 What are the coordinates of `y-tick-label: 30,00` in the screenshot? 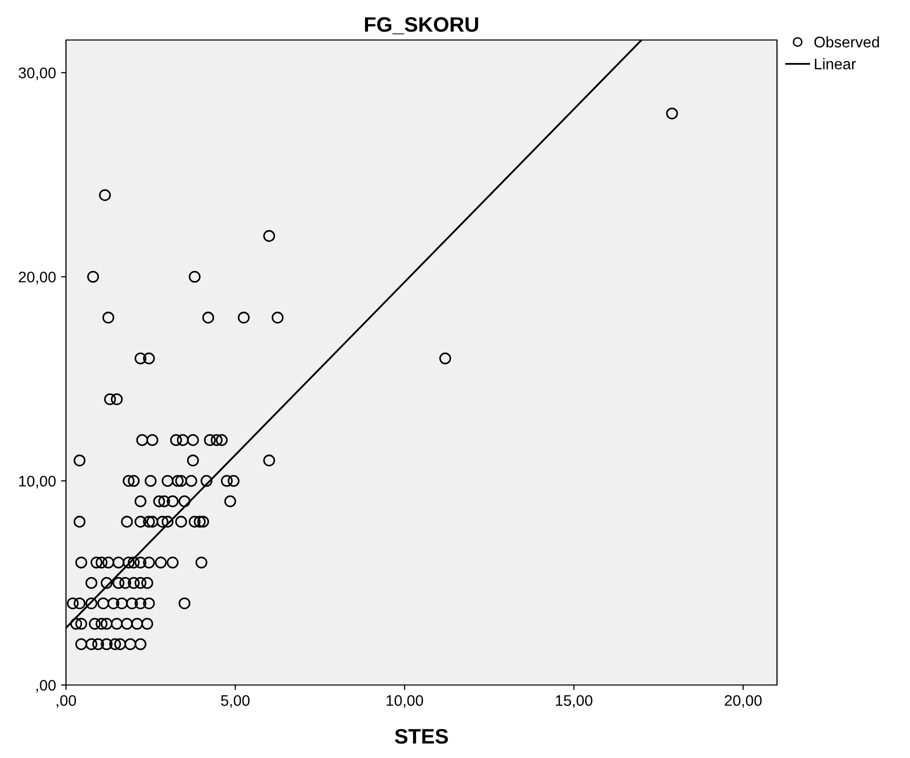 It's located at (37, 74).